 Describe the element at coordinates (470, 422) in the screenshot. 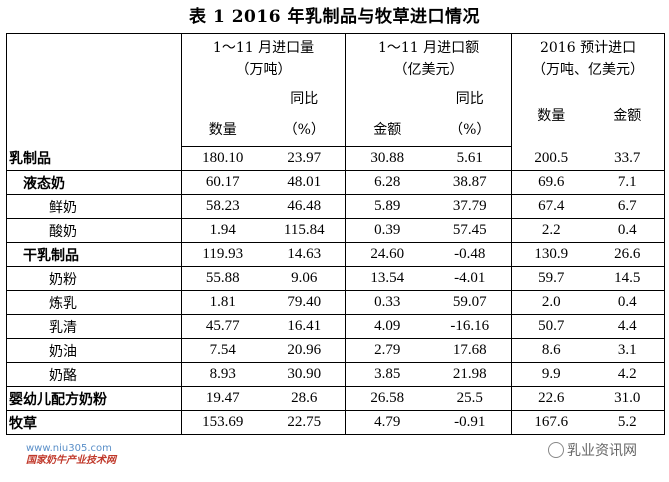

I see `table-cell: -0.91` at that location.